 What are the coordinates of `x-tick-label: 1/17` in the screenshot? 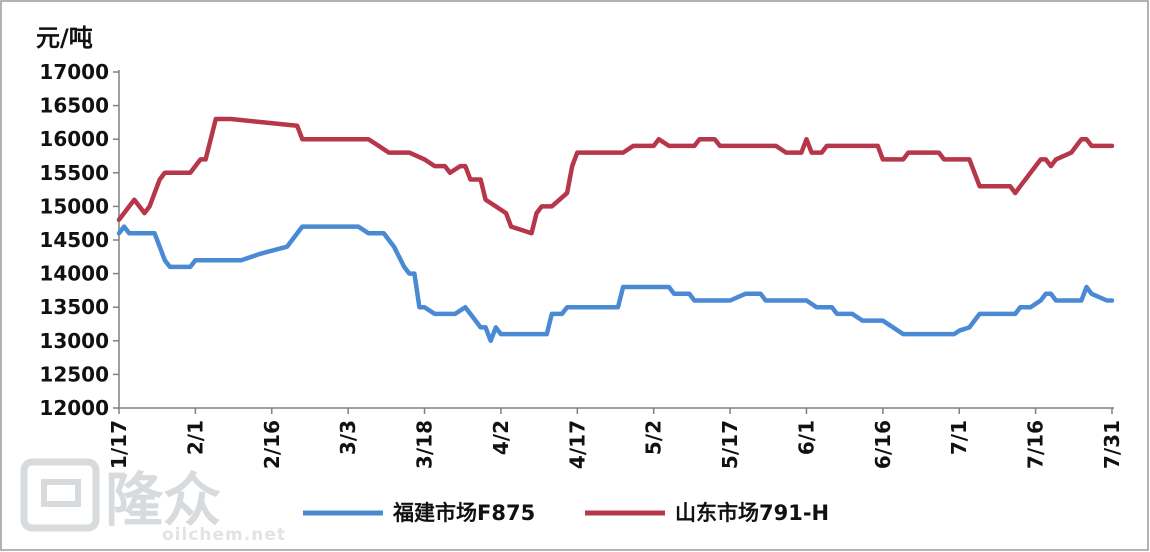 It's located at (119, 444).